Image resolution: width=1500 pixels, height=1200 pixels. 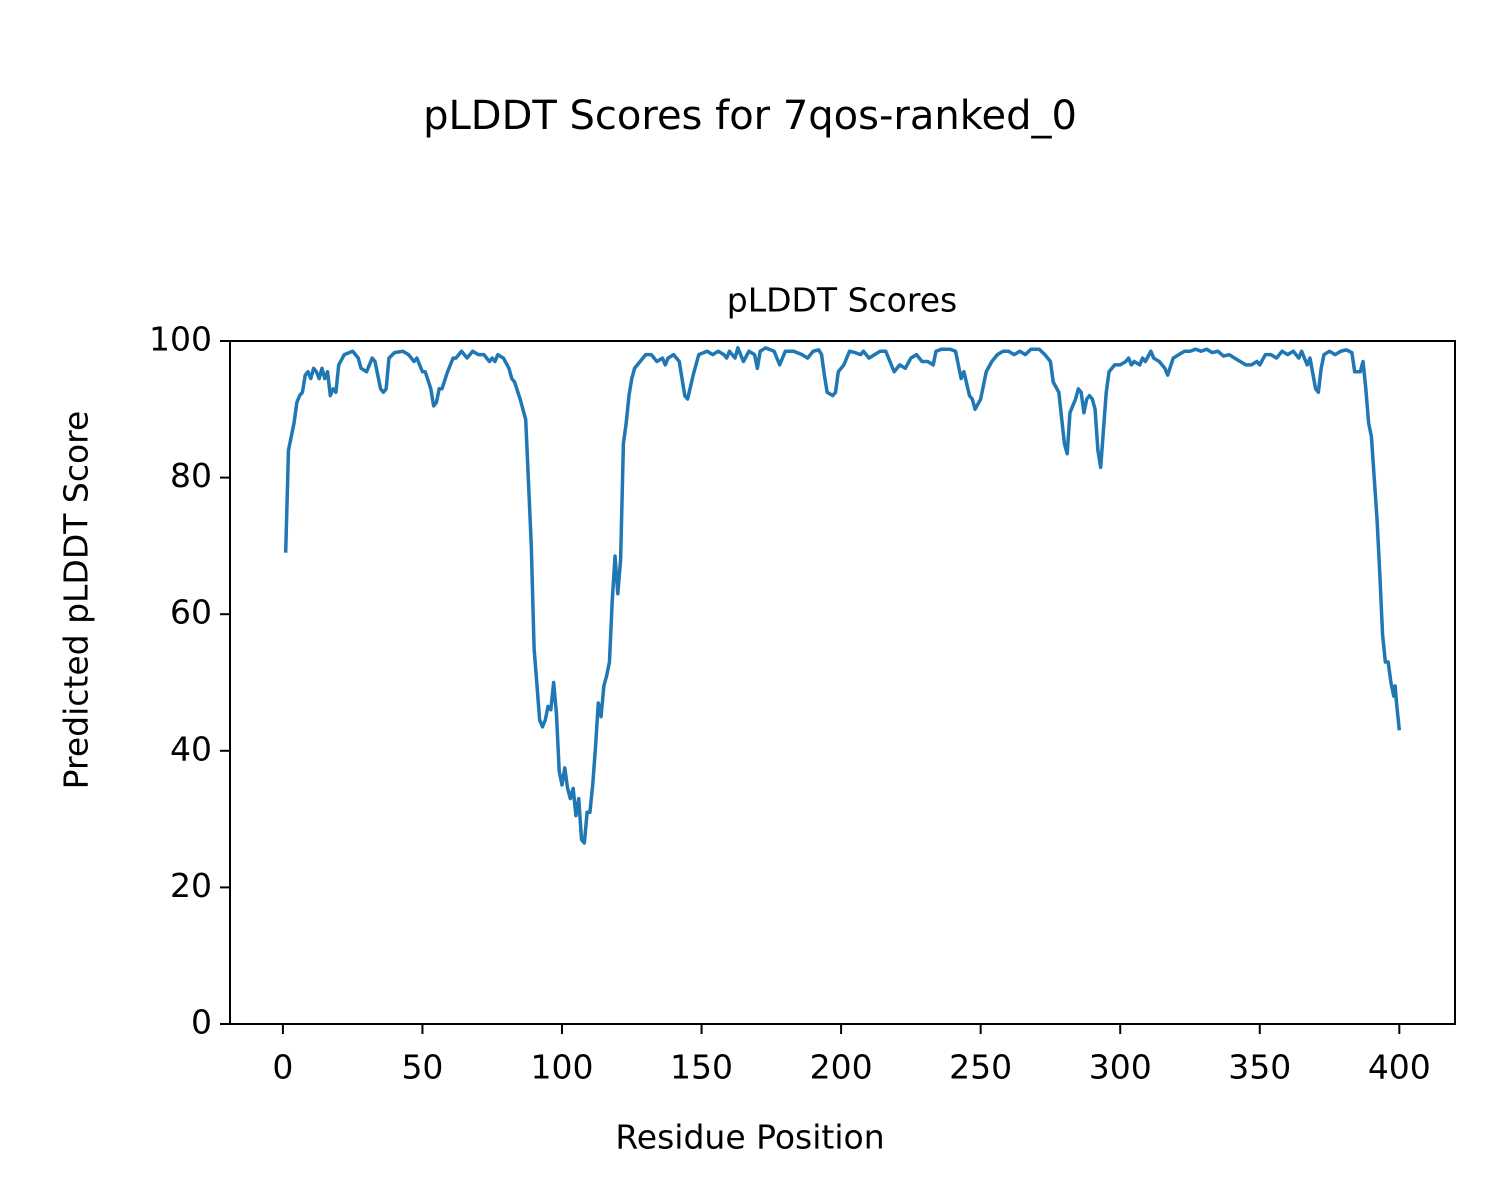 What do you see at coordinates (180, 339) in the screenshot?
I see `y-tick-label: 100` at bounding box center [180, 339].